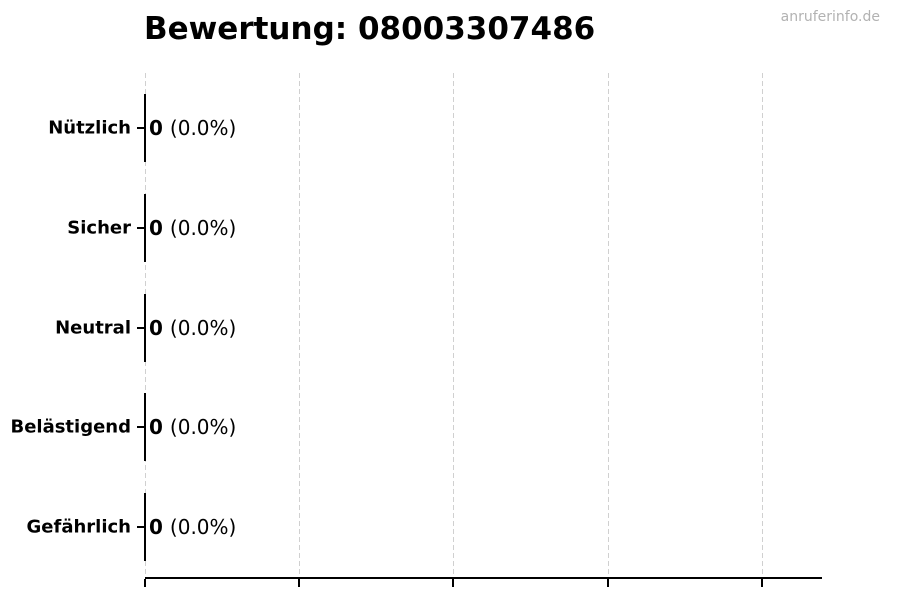 The width and height of the screenshot is (900, 600). Describe the element at coordinates (450, 228) in the screenshot. I see `bar-row-sicher: Sicher 0 (0.0%)` at that location.